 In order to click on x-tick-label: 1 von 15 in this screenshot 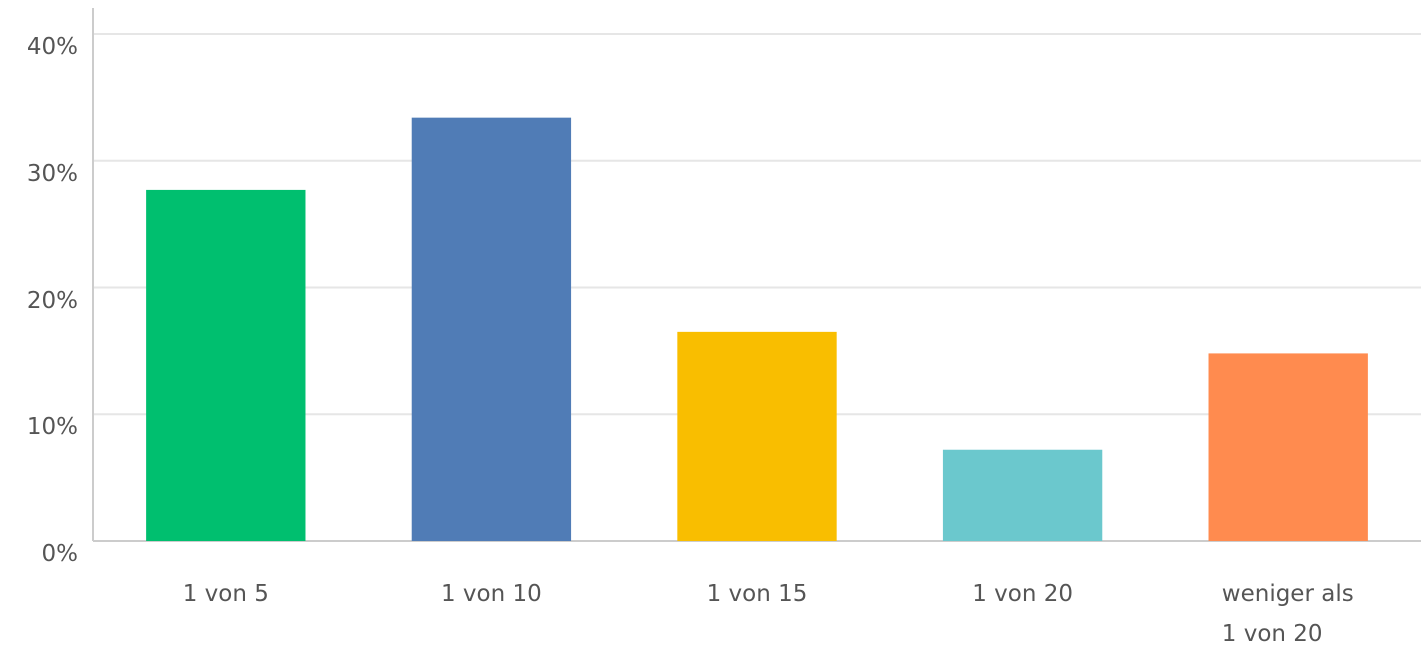, I will do `click(757, 594)`.